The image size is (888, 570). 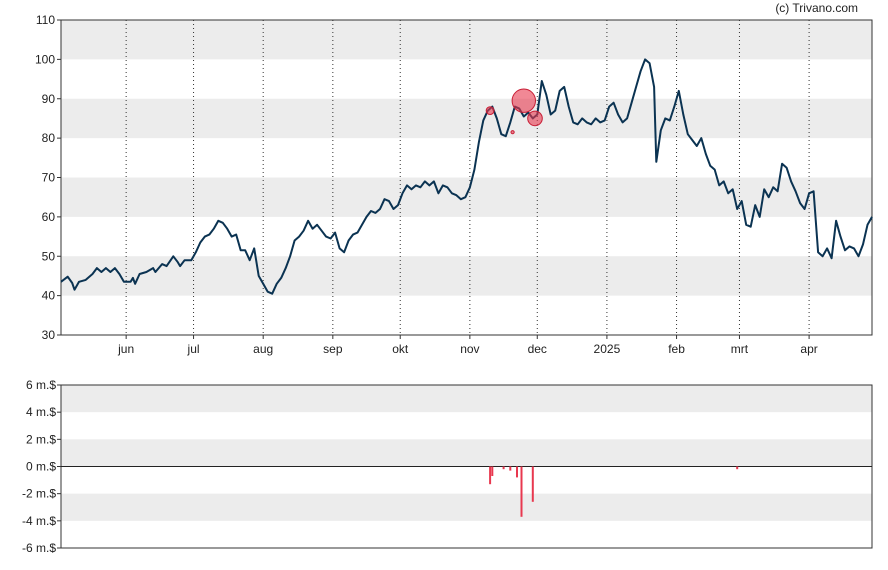 What do you see at coordinates (45, 59) in the screenshot?
I see `y-tick-label: 100` at bounding box center [45, 59].